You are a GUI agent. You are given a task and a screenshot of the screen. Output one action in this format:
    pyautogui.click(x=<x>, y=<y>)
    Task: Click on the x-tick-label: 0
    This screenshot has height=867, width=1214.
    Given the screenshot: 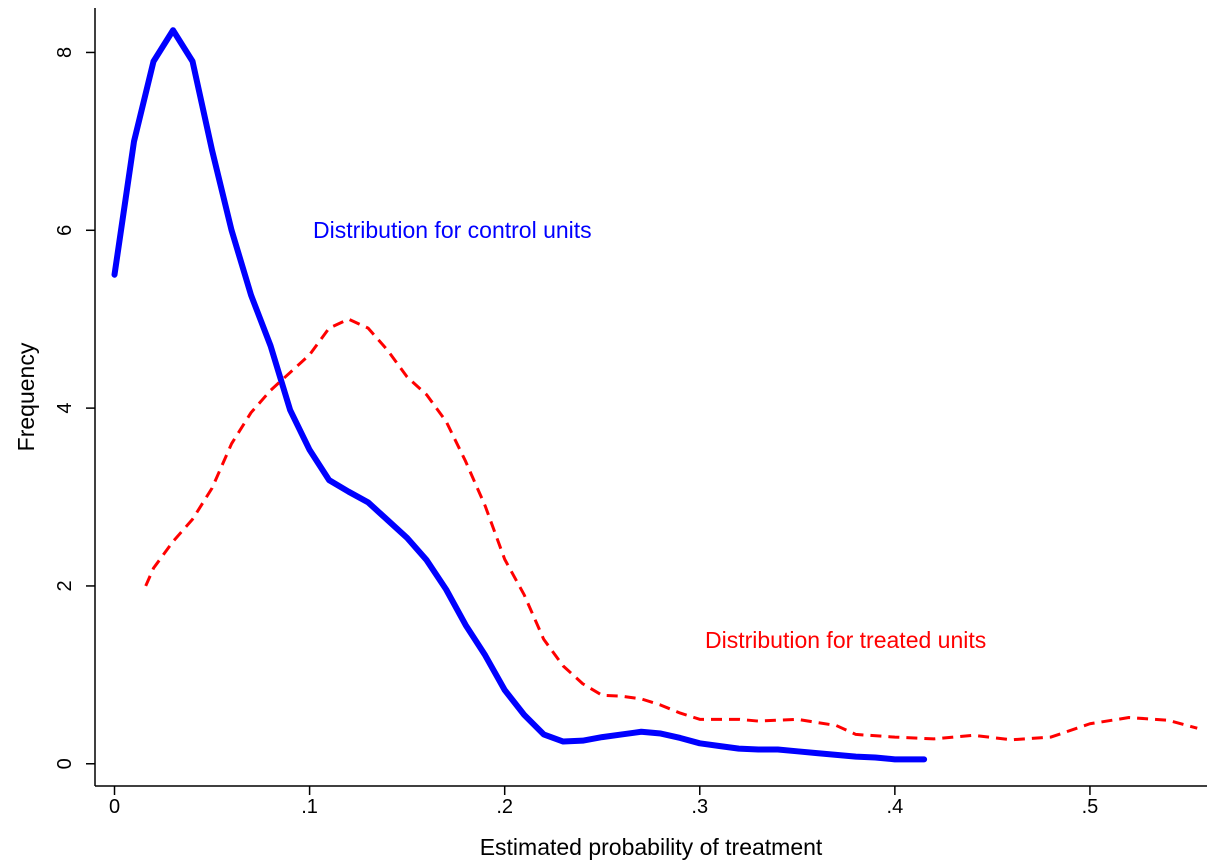 What is the action you would take?
    pyautogui.click(x=114, y=807)
    